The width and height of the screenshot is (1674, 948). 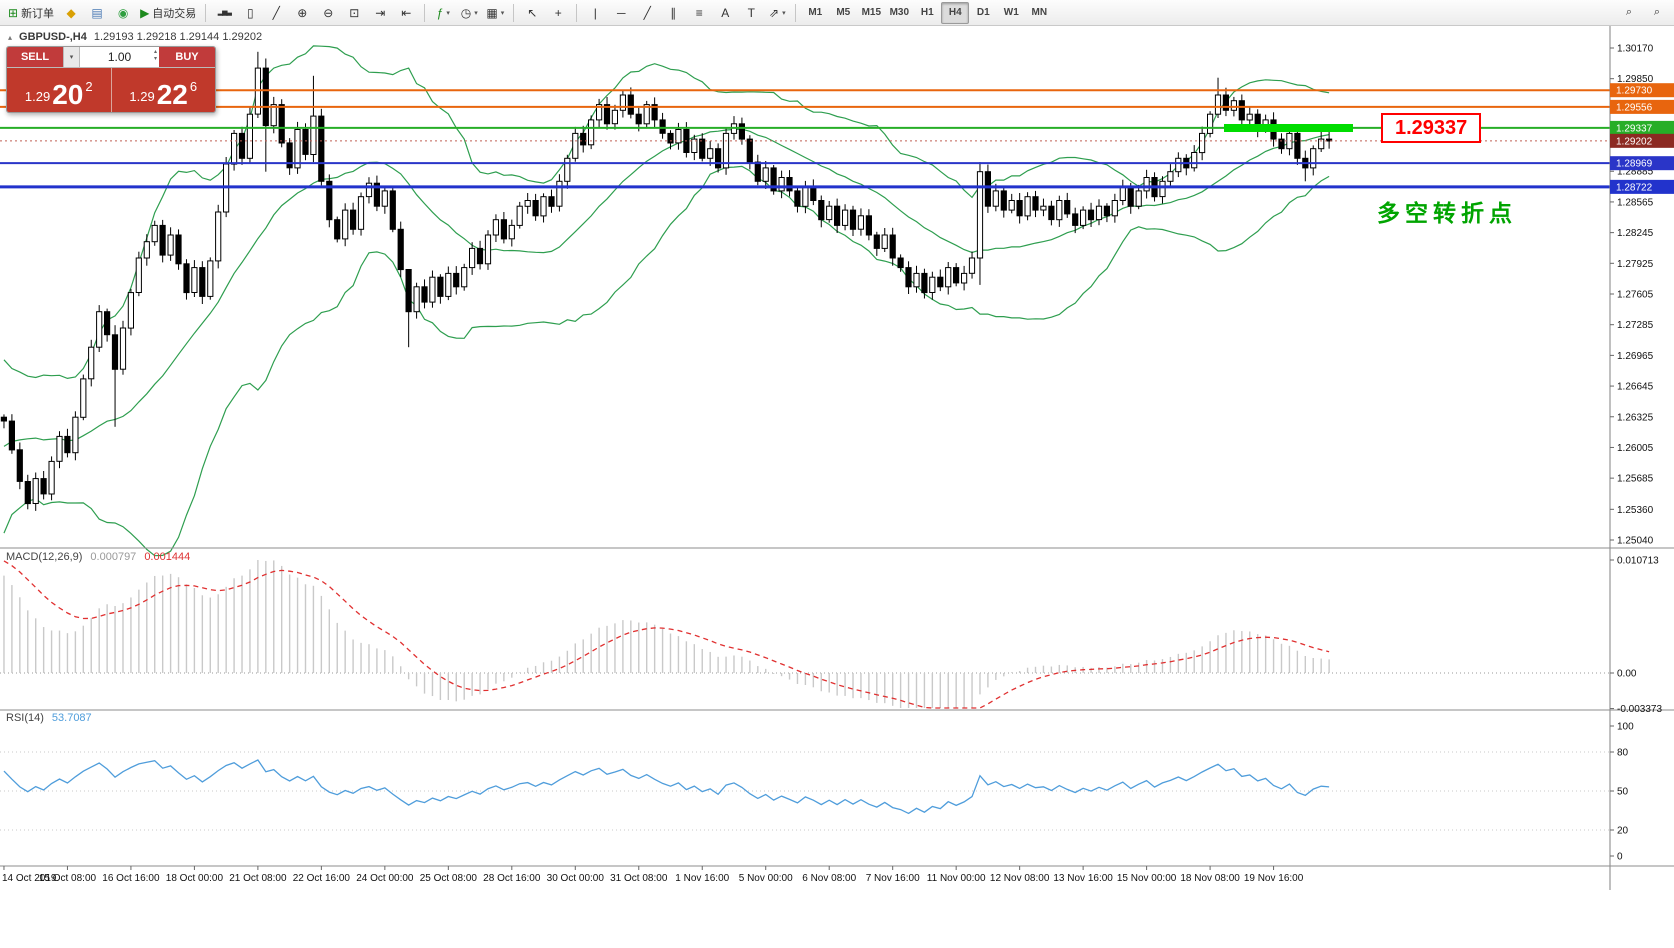 What do you see at coordinates (725, 13) in the screenshot?
I see `text-icon: A` at bounding box center [725, 13].